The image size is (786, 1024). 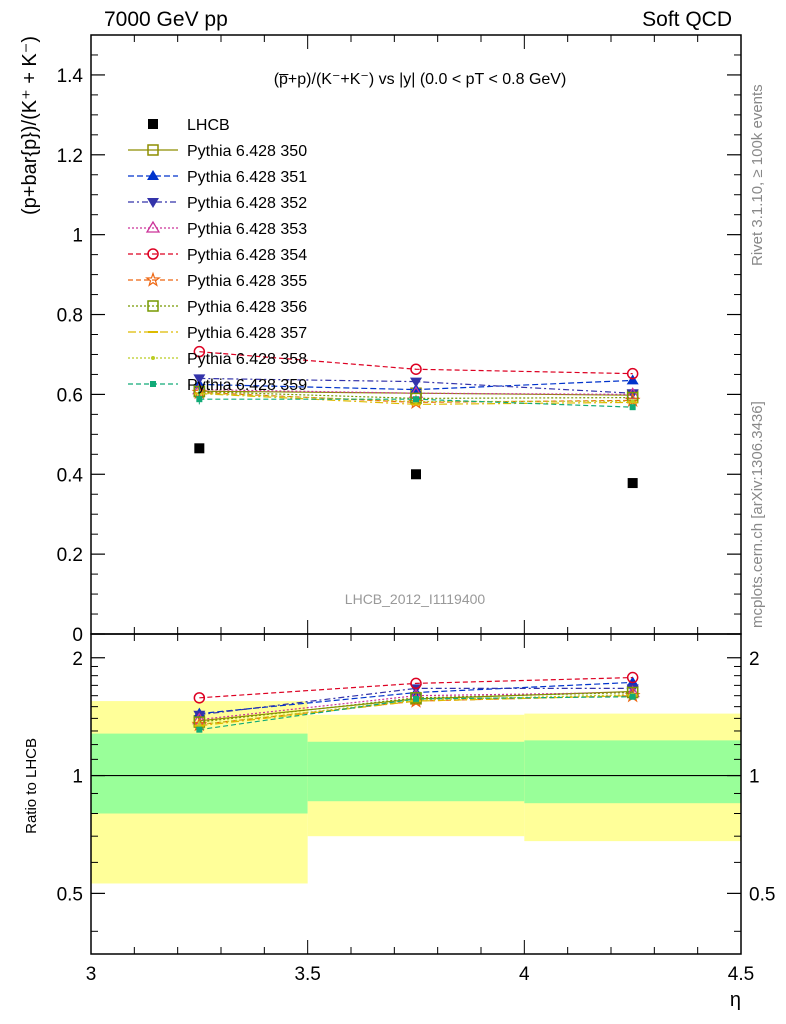 I want to click on legend-label: Pythia 6.428 352, so click(x=247, y=203).